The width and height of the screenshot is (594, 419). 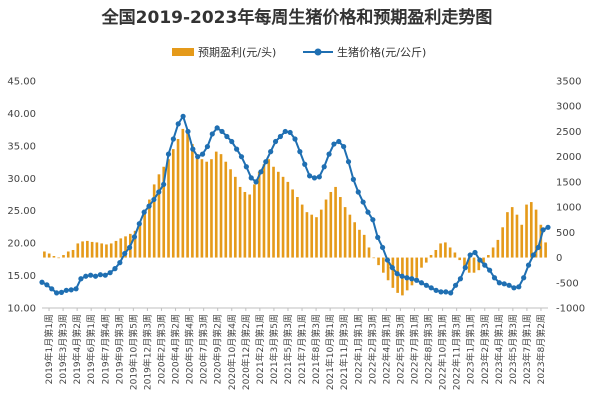 I want to click on y-right-tick-label: 500, so click(x=565, y=233).